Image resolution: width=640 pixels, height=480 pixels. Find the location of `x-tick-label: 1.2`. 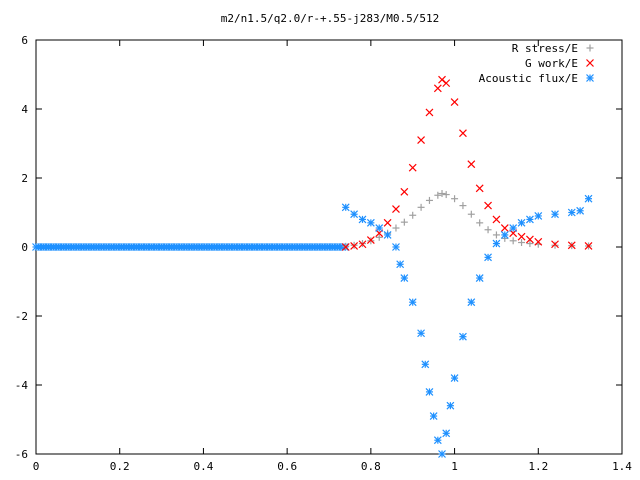

x-tick-label: 1.2 is located at coordinates (538, 466).